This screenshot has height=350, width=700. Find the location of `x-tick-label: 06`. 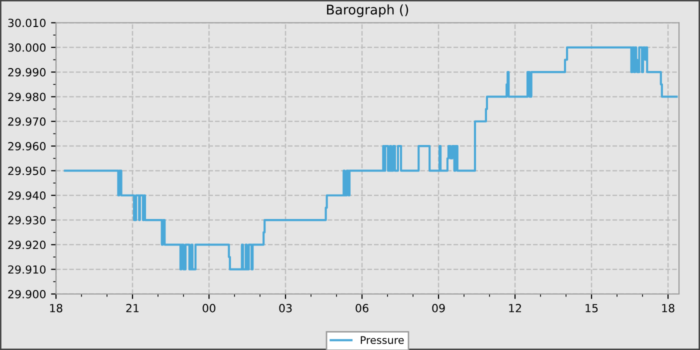

x-tick-label: 06 is located at coordinates (362, 308).